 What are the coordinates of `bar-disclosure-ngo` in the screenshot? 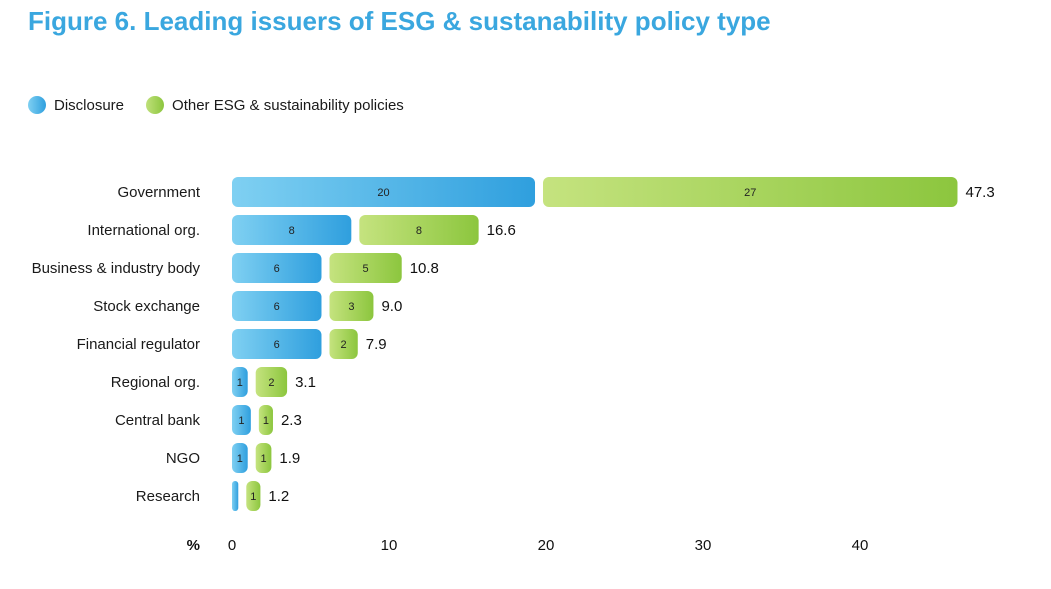 It's located at (240, 458).